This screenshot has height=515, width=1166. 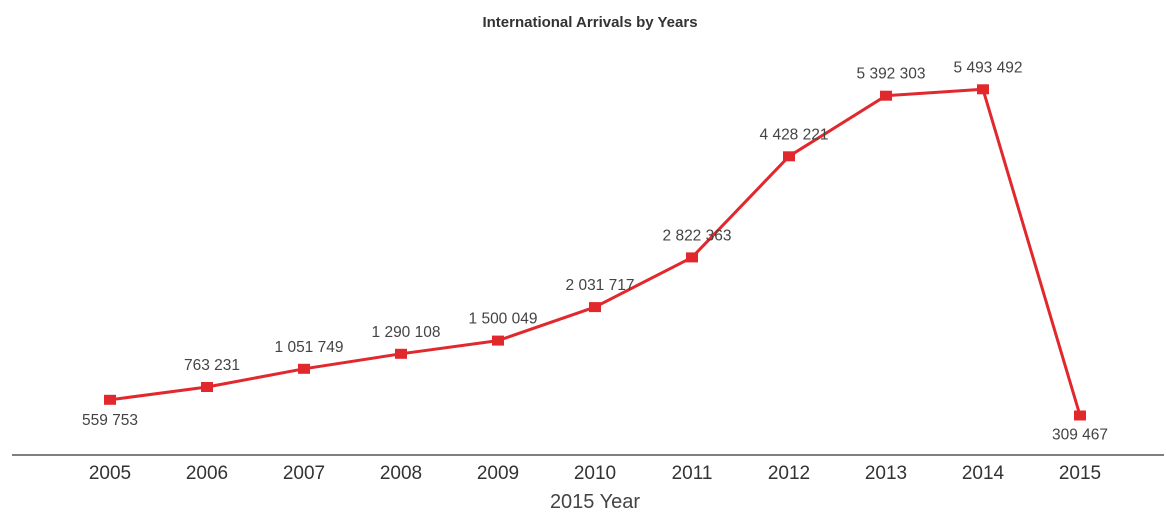 I want to click on data-label: 5 493 492, so click(x=988, y=67).